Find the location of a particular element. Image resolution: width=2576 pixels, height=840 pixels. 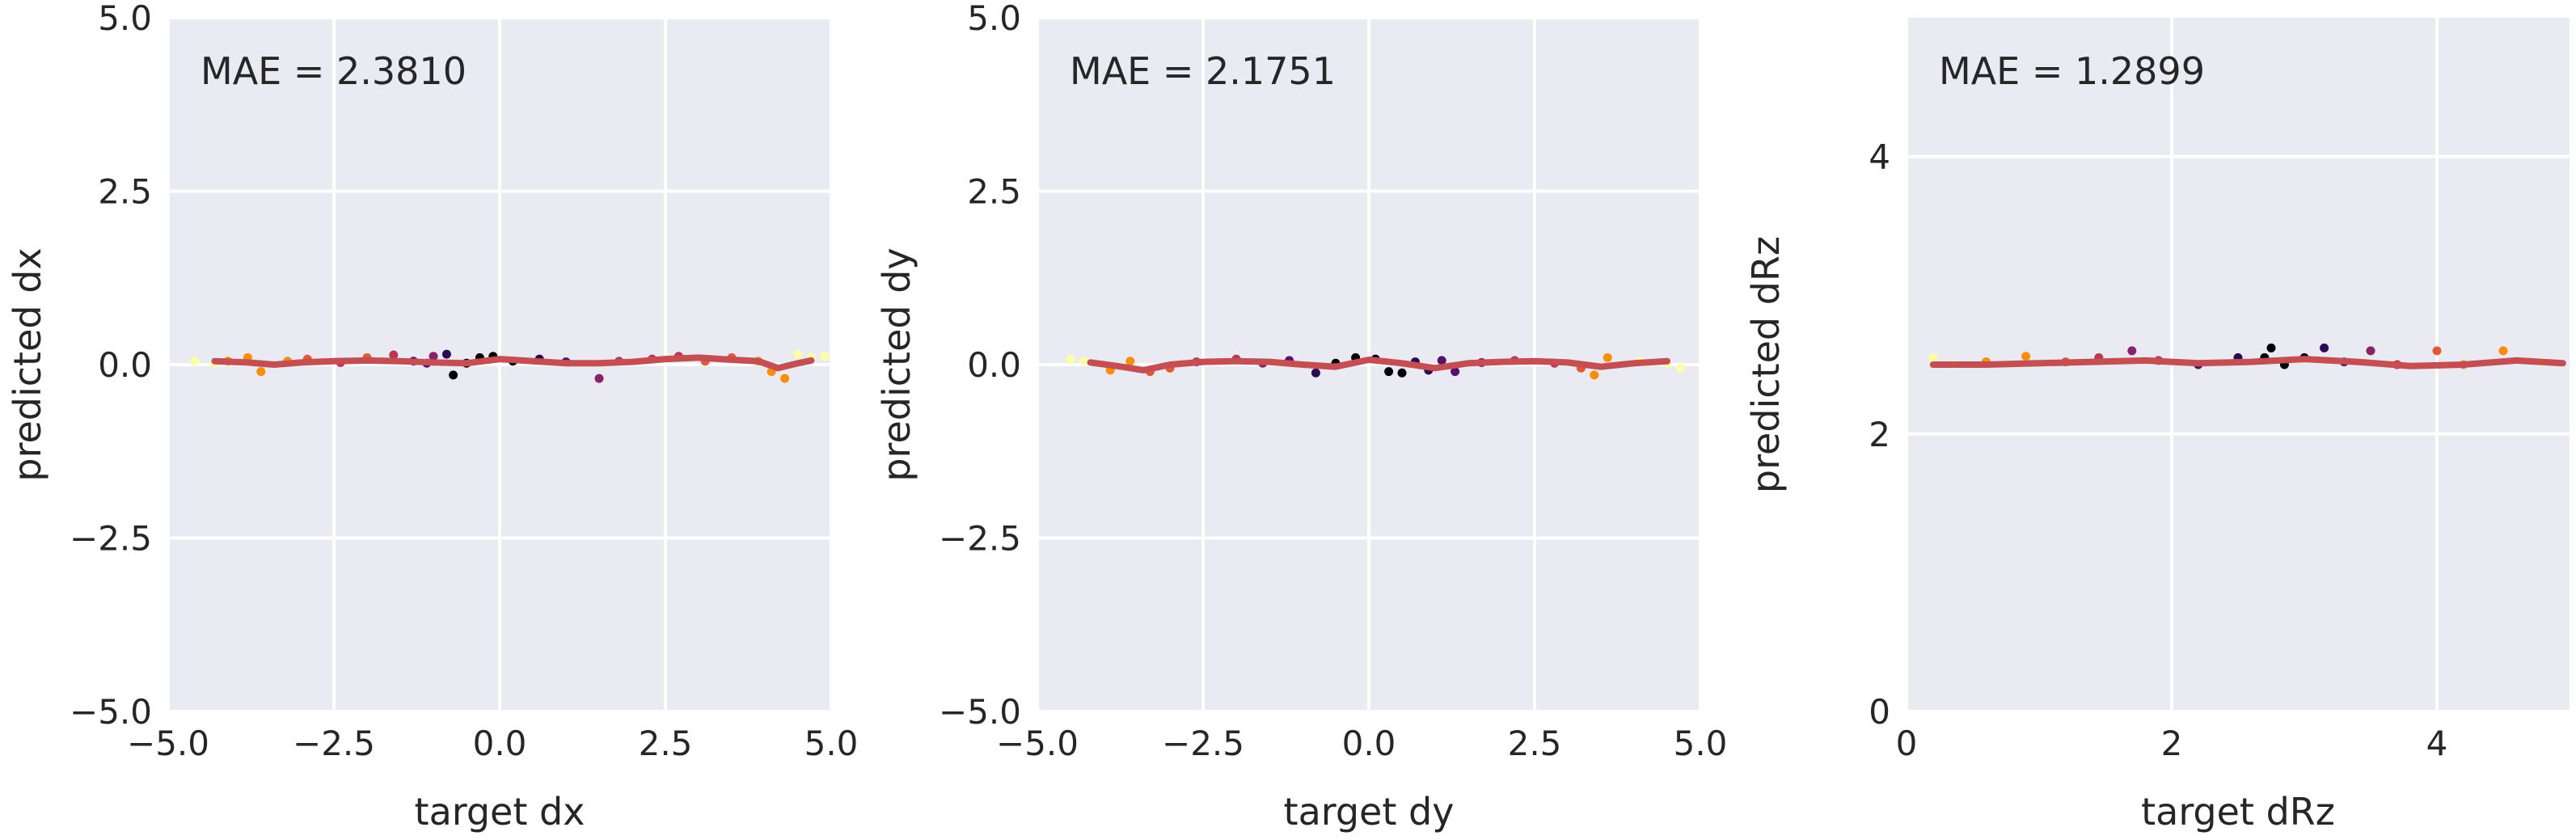

y-axis-label: predicted dx is located at coordinates (27, 364).